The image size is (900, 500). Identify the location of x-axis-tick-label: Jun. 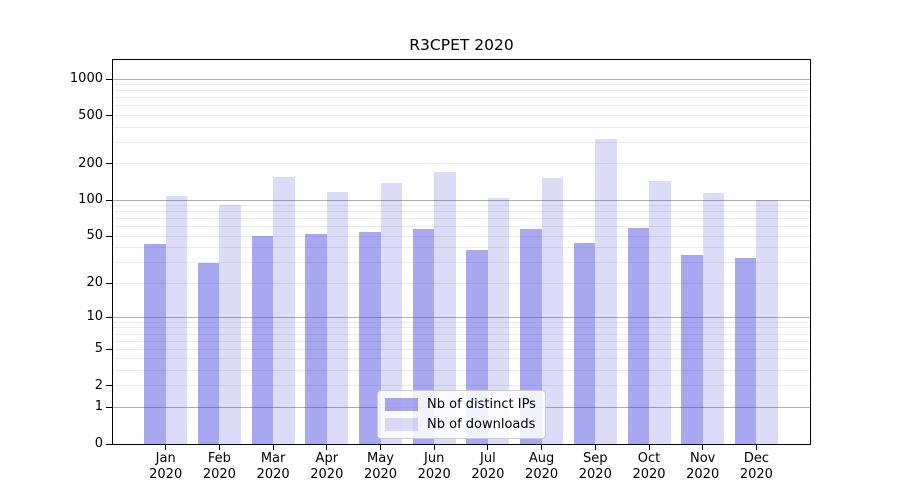
(434, 458).